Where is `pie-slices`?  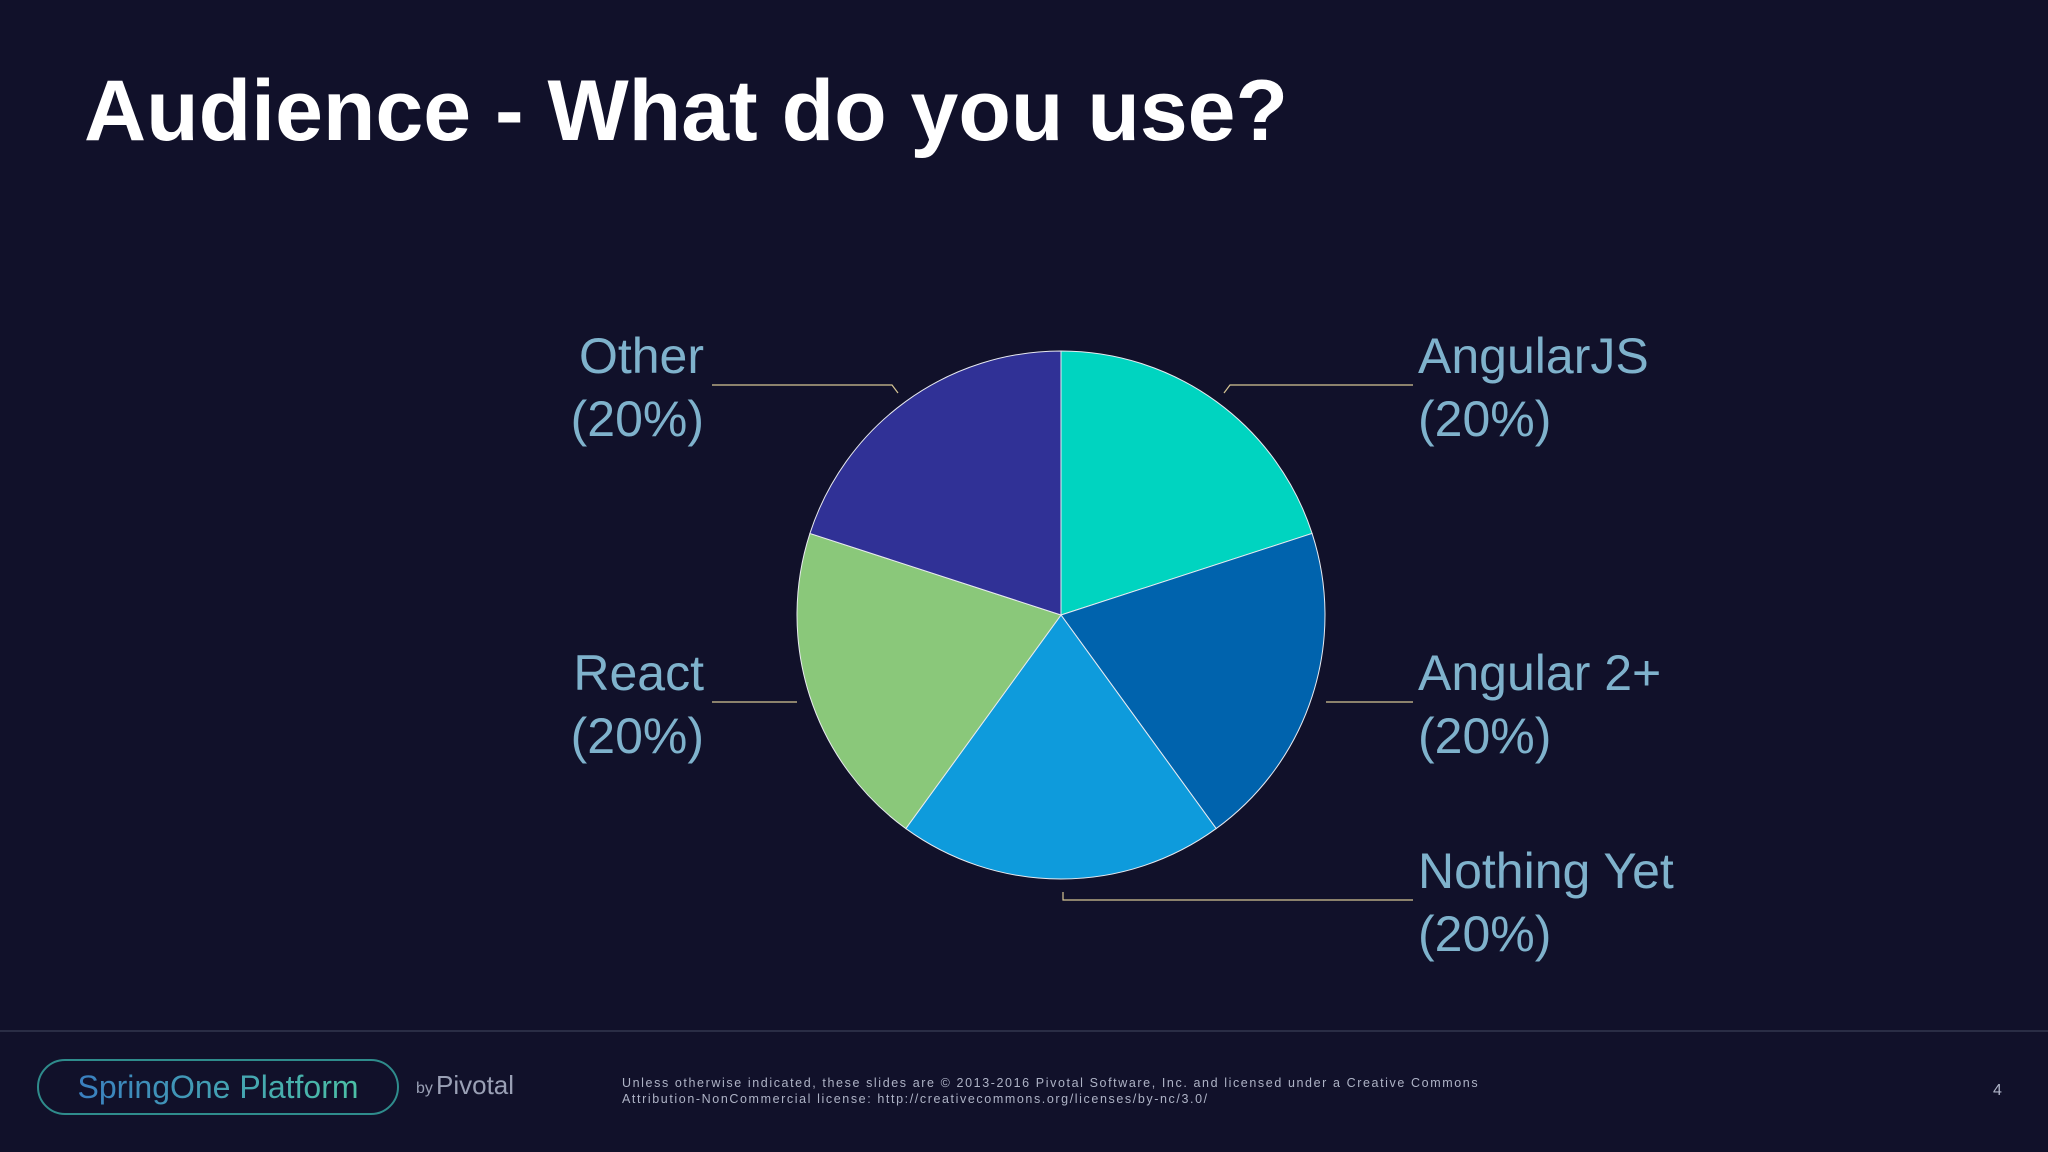
pie-slices is located at coordinates (1061, 615).